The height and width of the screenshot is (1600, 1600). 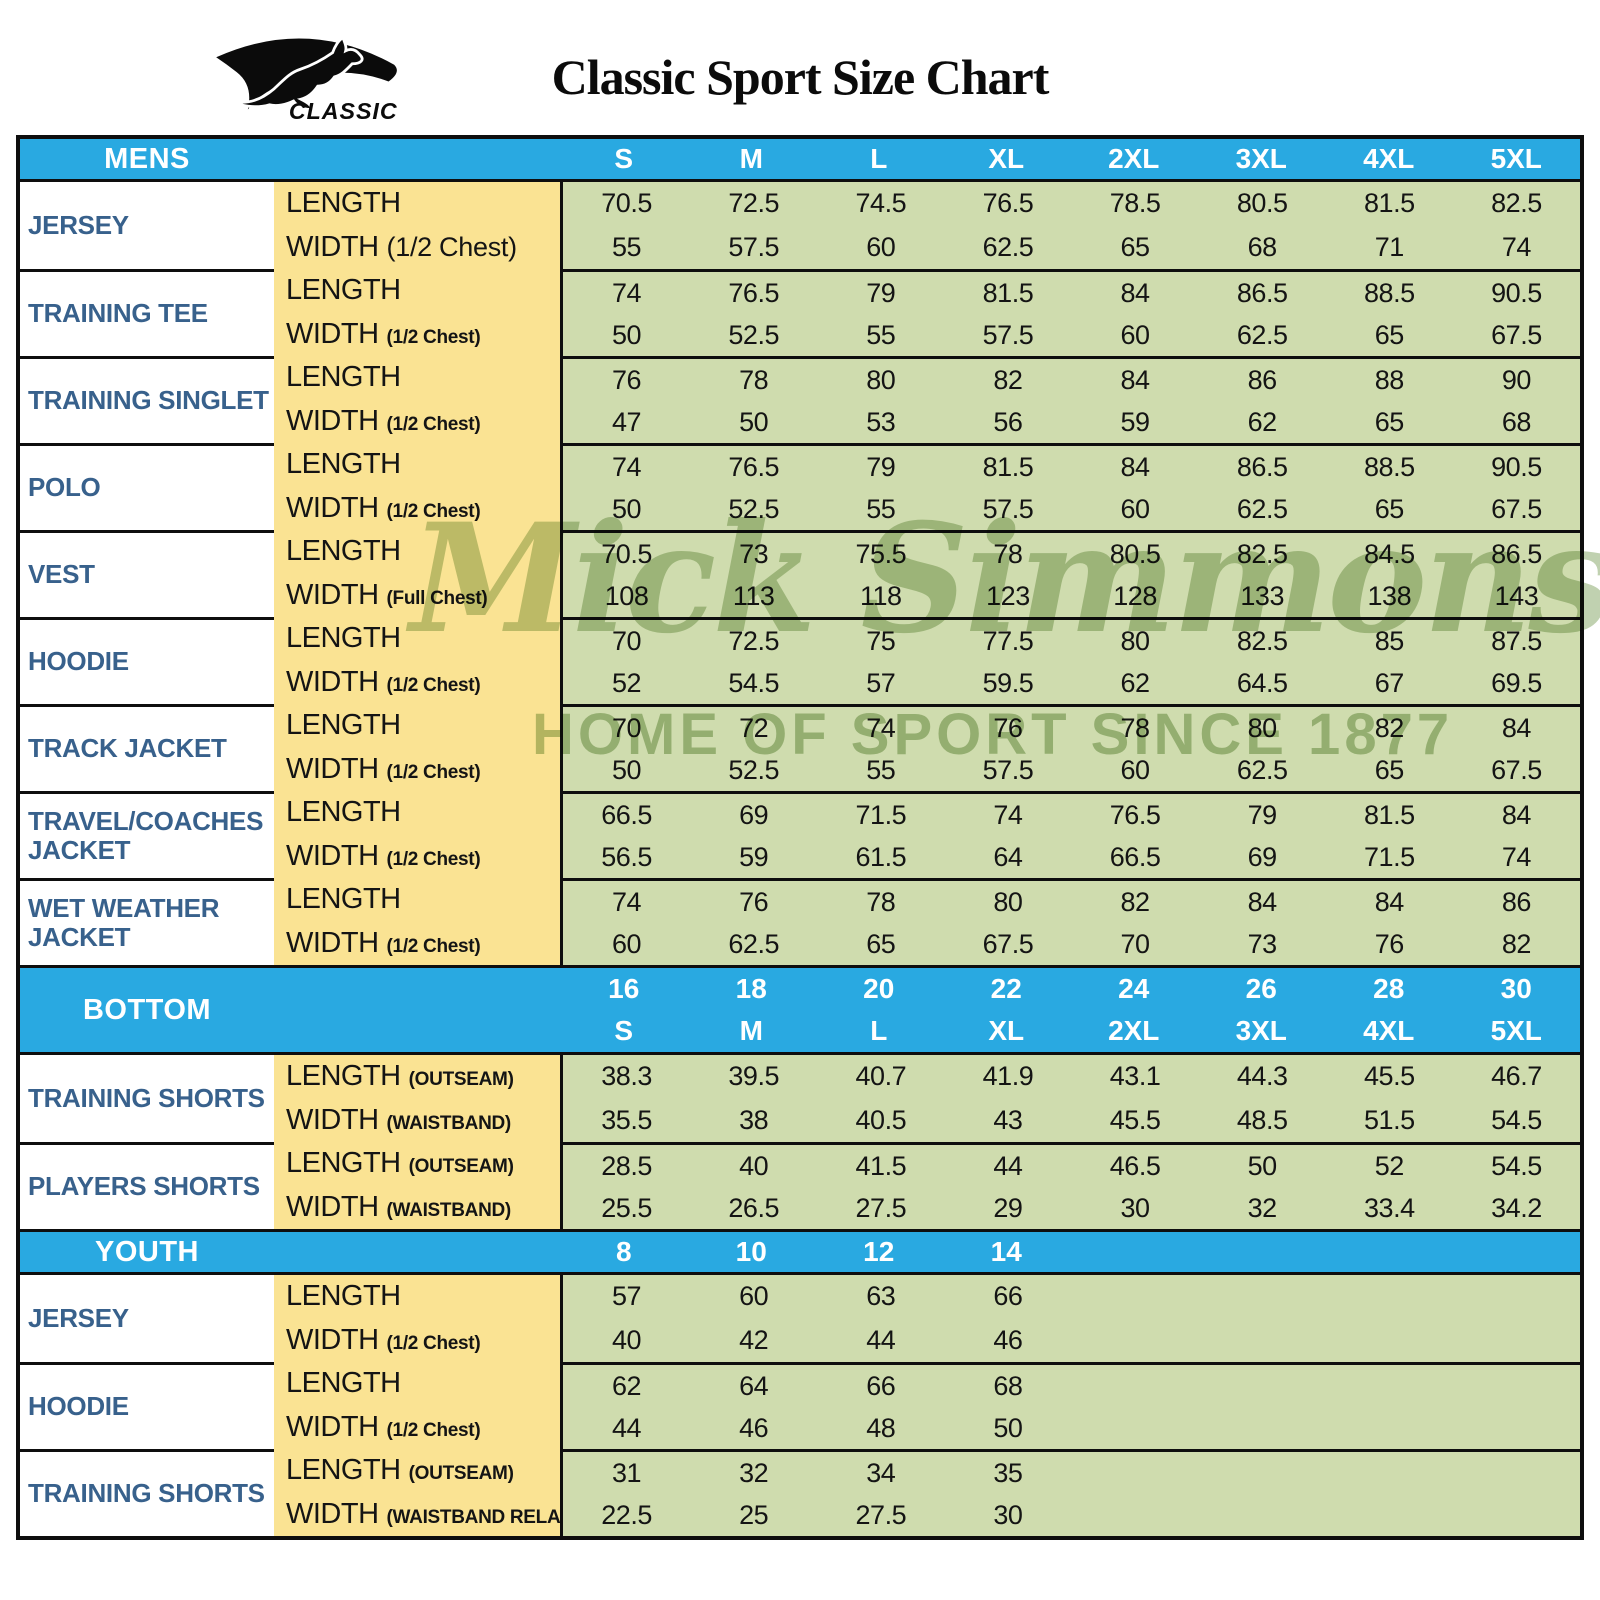 I want to click on length-value: 66, so click(x=1008, y=1296).